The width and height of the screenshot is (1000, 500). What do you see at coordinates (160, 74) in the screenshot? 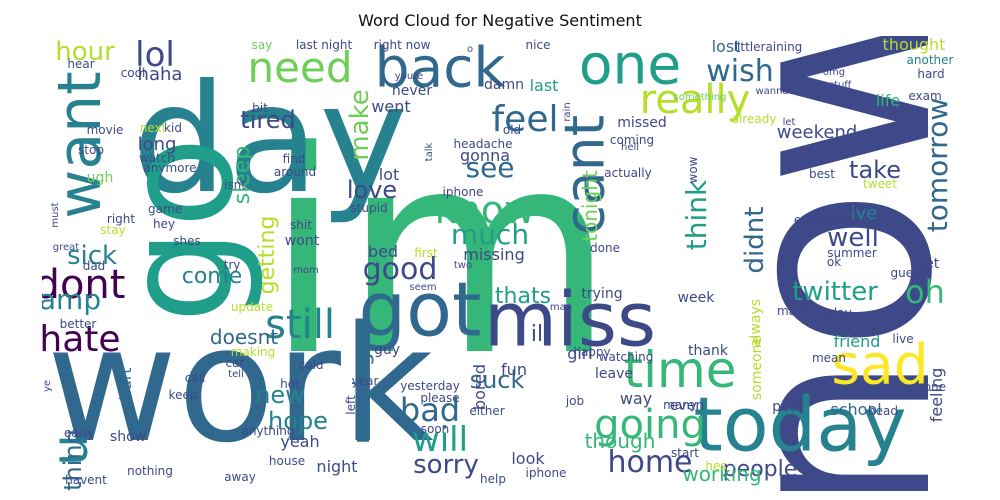
I see `word-cloud-word: haha` at bounding box center [160, 74].